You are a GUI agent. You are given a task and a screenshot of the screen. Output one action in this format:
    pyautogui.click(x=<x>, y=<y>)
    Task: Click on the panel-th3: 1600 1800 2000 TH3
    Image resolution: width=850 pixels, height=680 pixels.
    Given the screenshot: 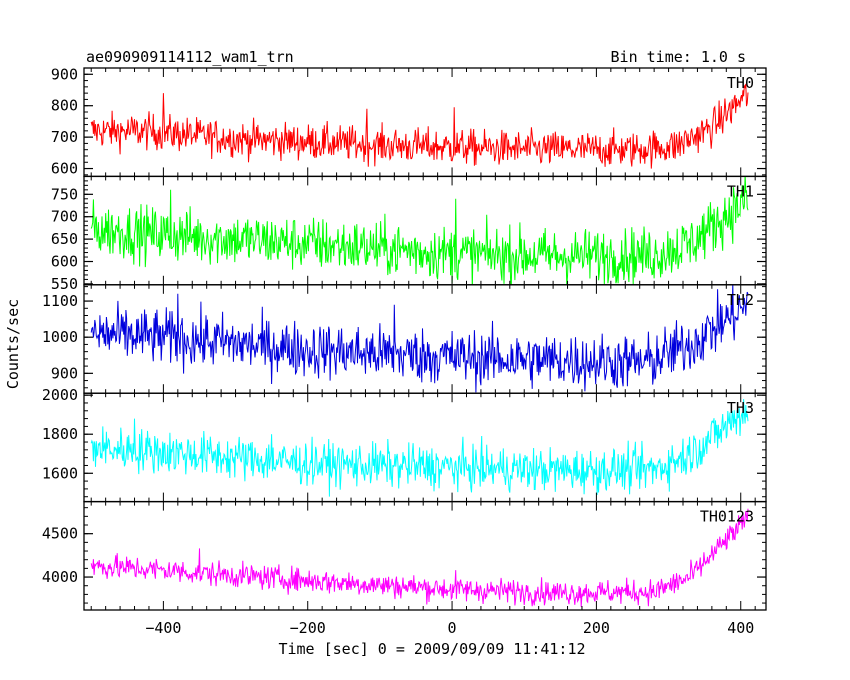 What is the action you would take?
    pyautogui.click(x=404, y=444)
    